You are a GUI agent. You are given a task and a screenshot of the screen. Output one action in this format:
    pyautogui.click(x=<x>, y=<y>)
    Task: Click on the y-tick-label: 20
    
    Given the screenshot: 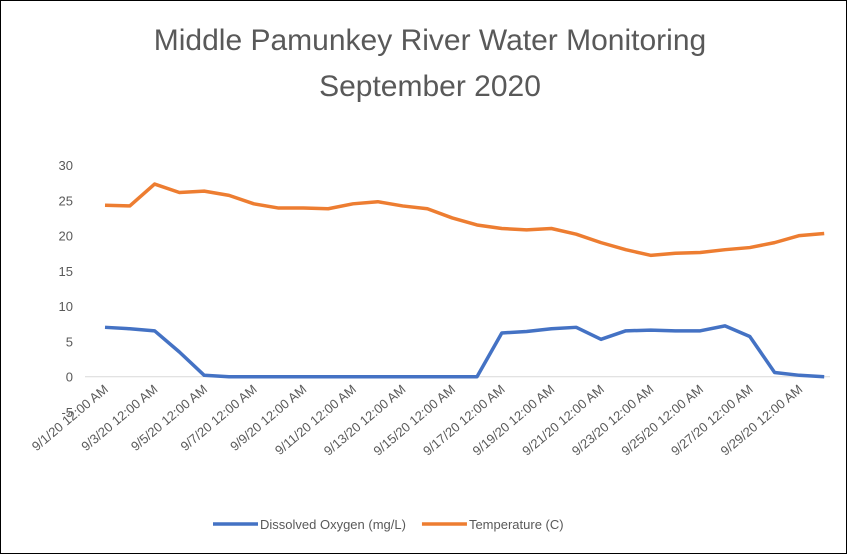 What is the action you would take?
    pyautogui.click(x=66, y=236)
    